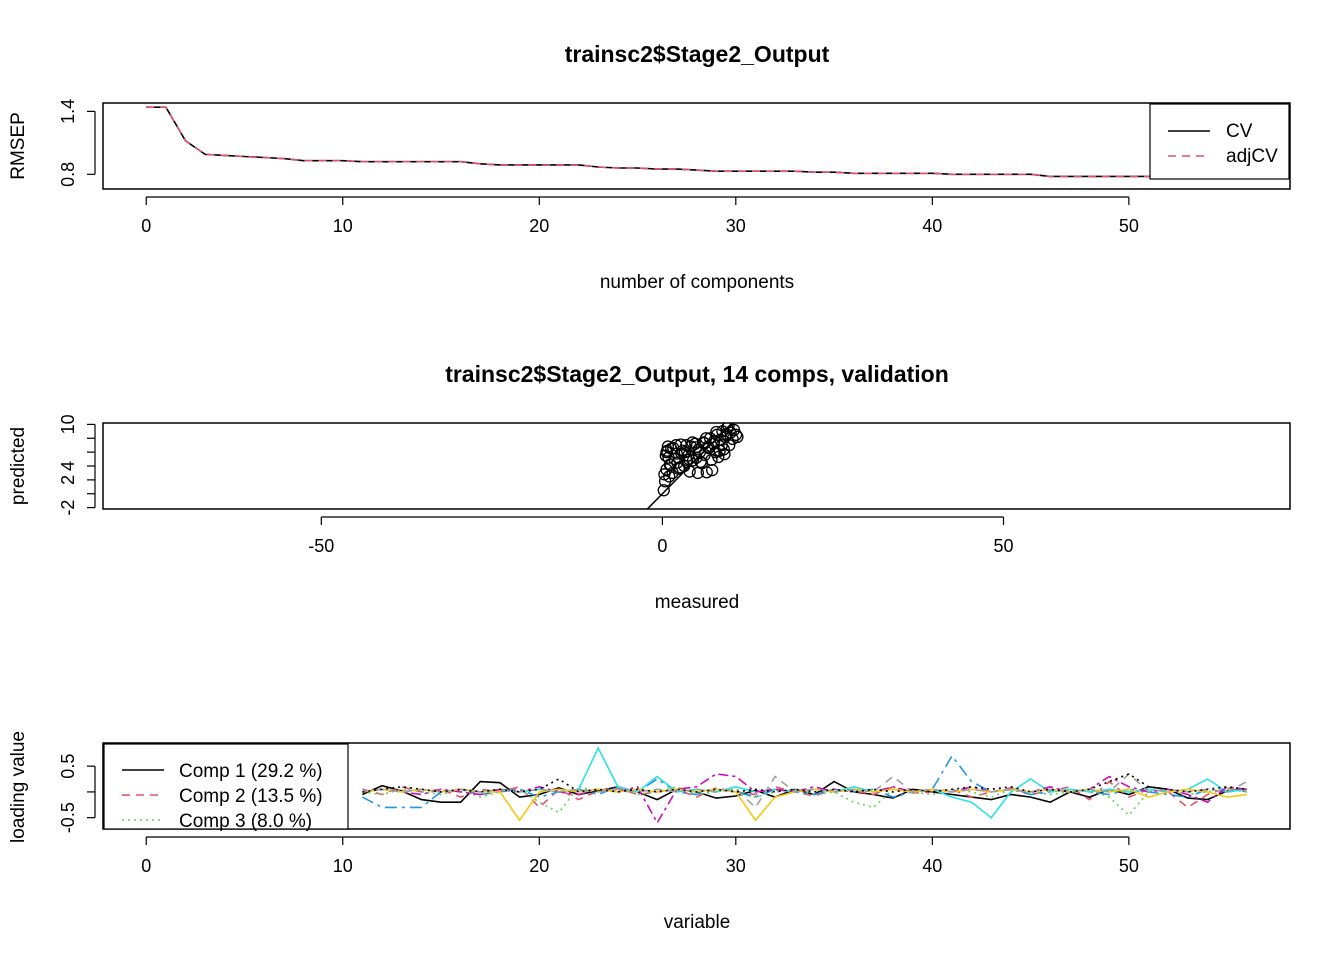 This screenshot has width=1344, height=960. Describe the element at coordinates (18, 466) in the screenshot. I see `prediction-y-label: predicted` at that location.